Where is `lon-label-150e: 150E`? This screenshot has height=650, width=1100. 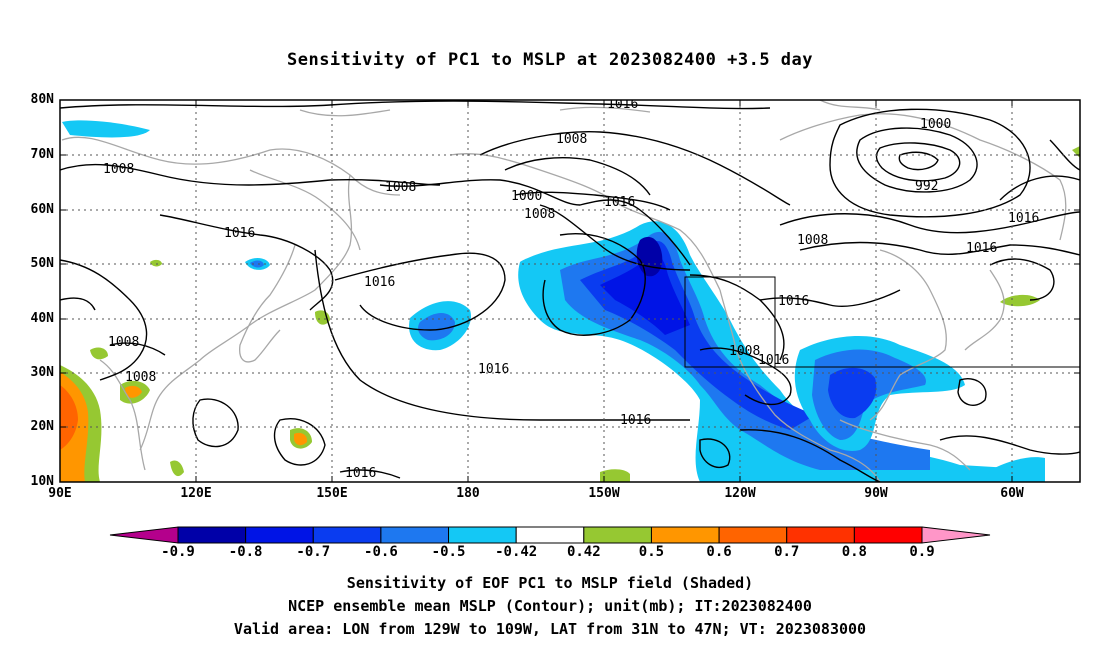
lon-label-150e: 150E is located at coordinates (332, 493).